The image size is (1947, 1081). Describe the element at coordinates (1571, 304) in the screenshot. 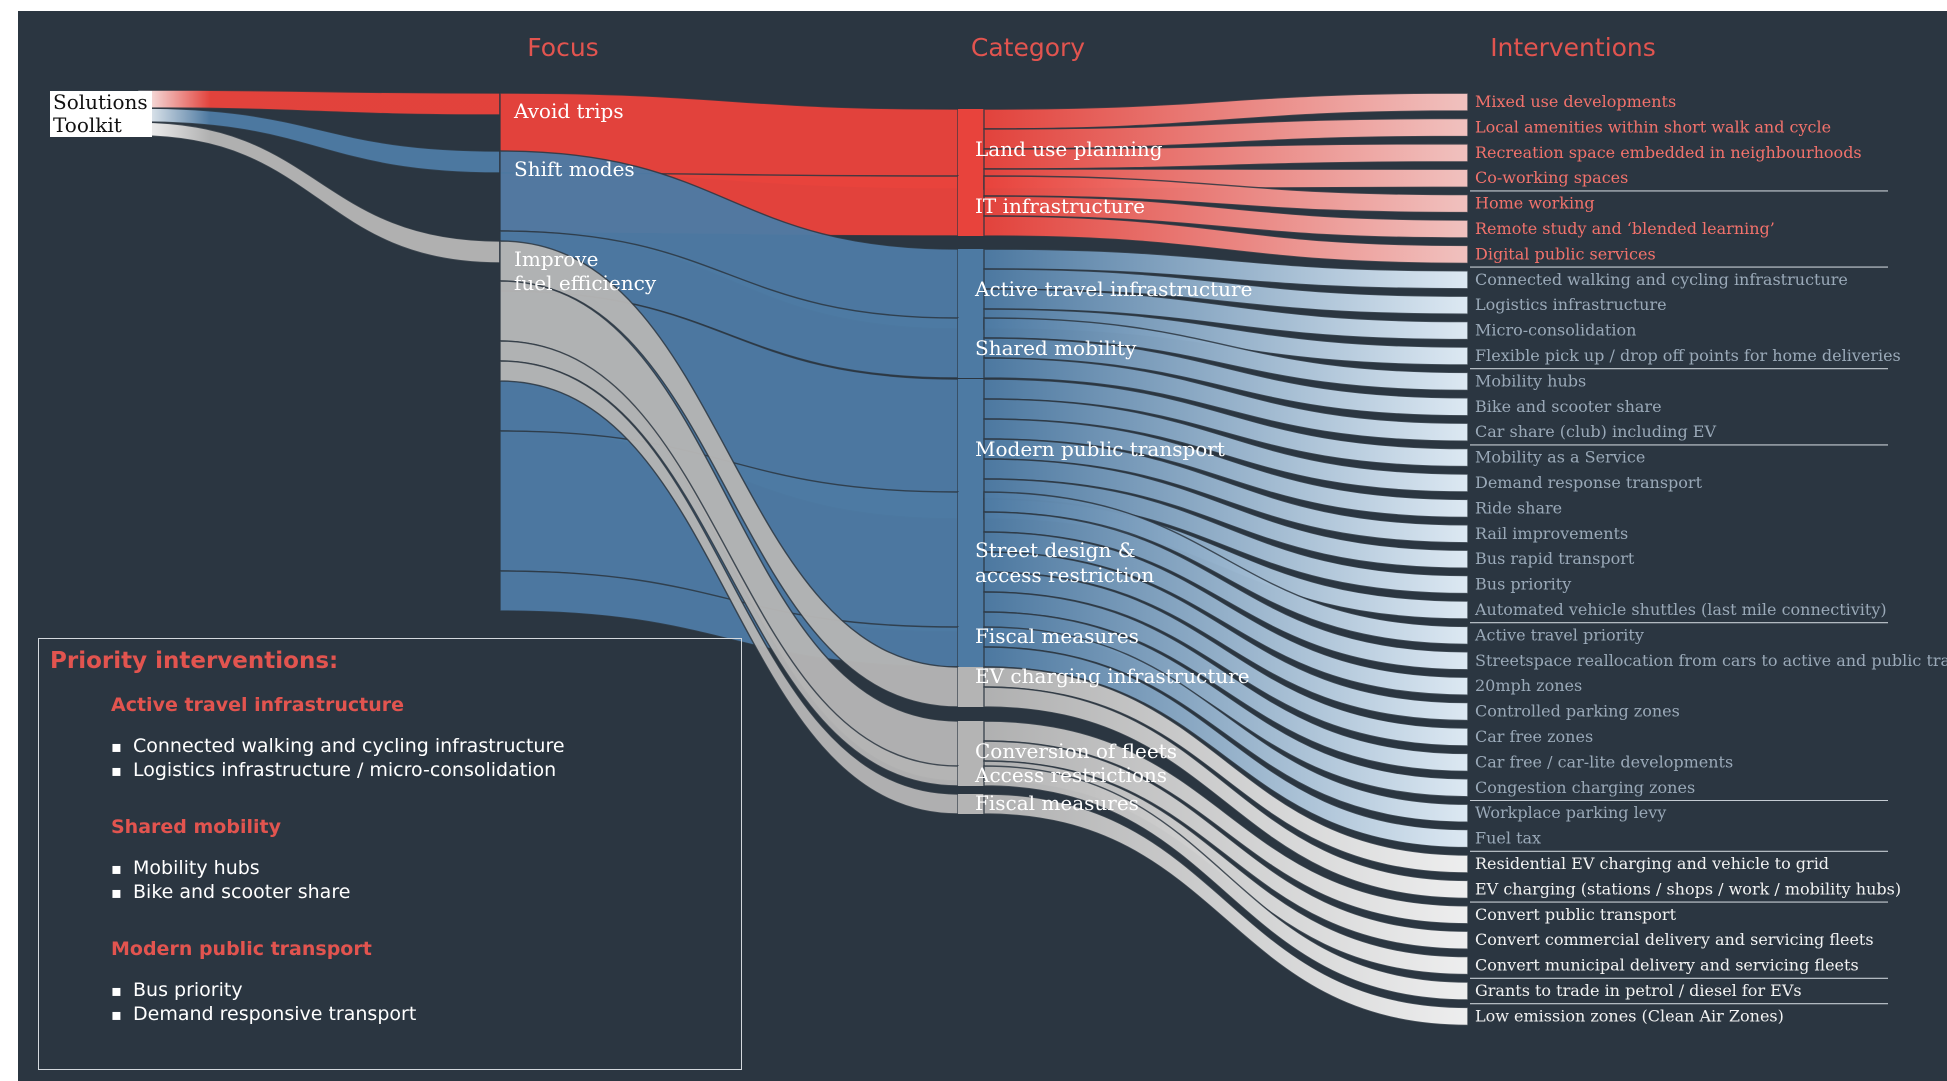

I see `intervention-label: Logistics infrastructure` at that location.